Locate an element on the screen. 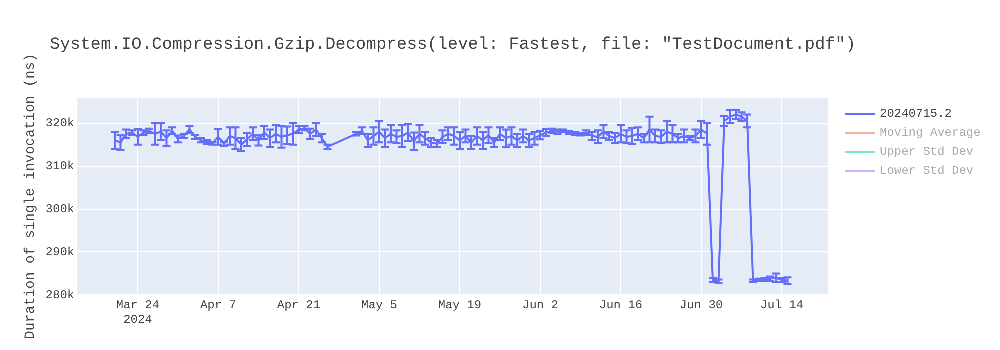  y-tick-label: 290k is located at coordinates (60, 252).